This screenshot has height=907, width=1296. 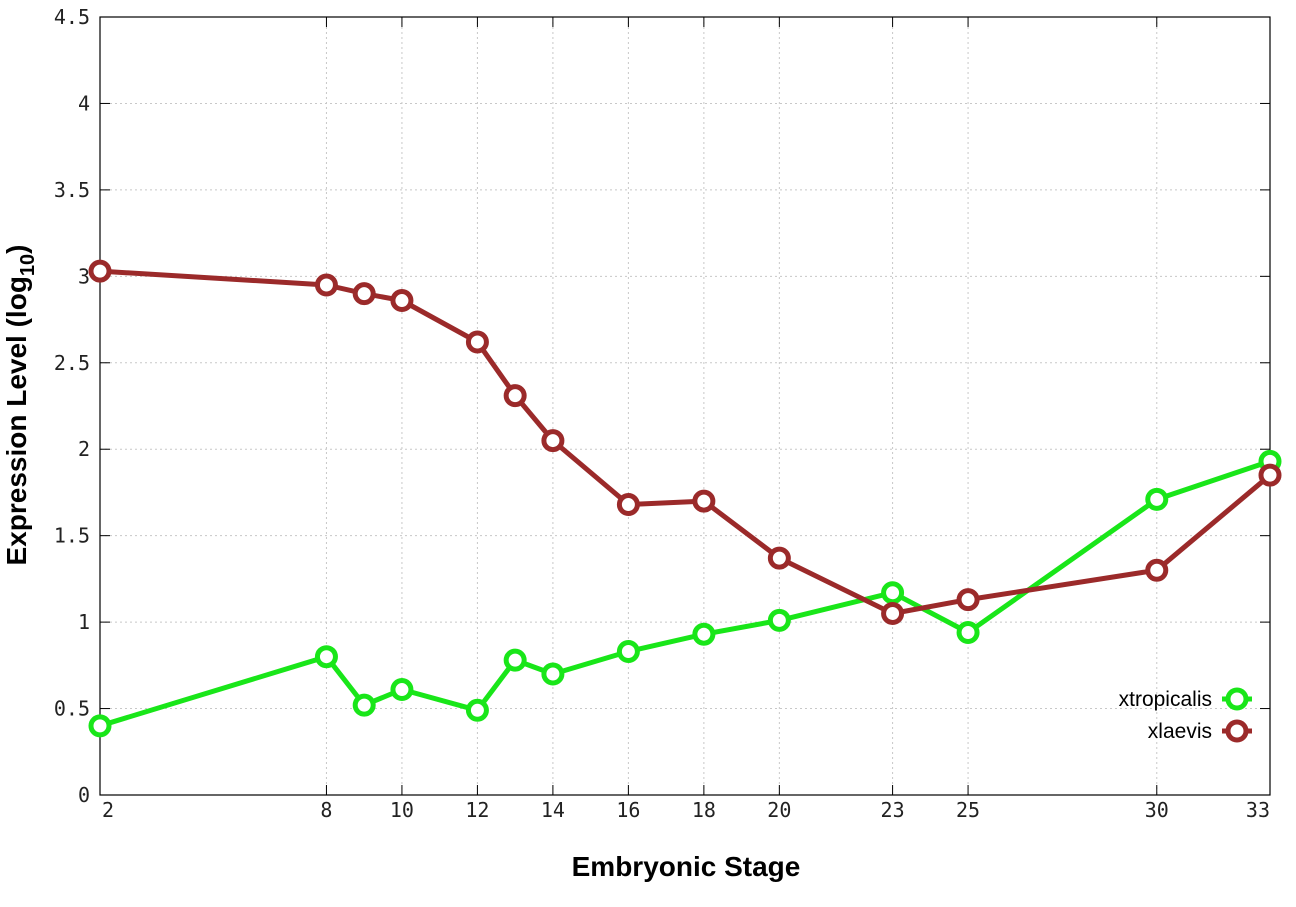 I want to click on x-tick-label: 12, so click(x=477, y=810).